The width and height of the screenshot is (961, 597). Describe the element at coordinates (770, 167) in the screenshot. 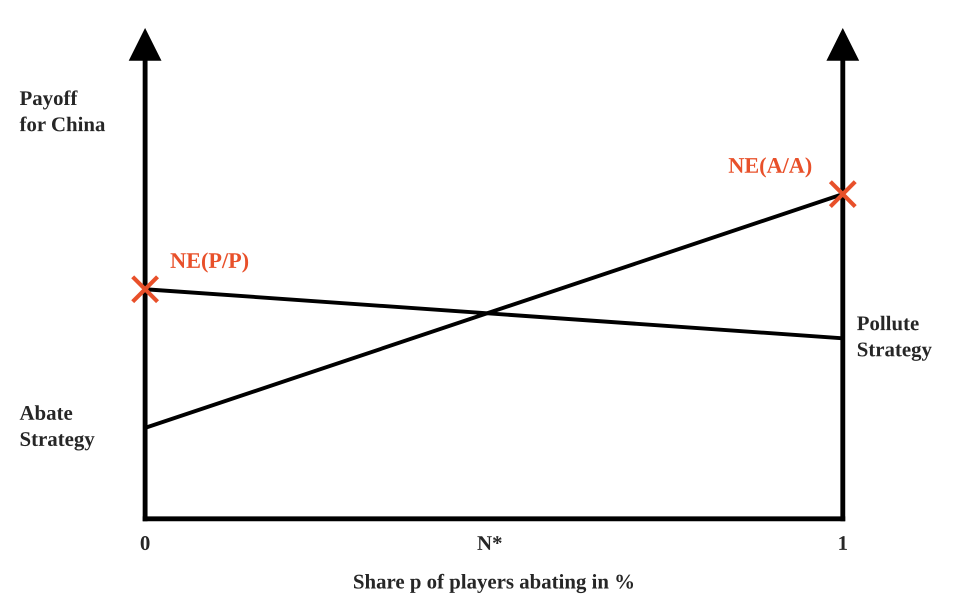

I see `annotation: NE(A/A)` at that location.